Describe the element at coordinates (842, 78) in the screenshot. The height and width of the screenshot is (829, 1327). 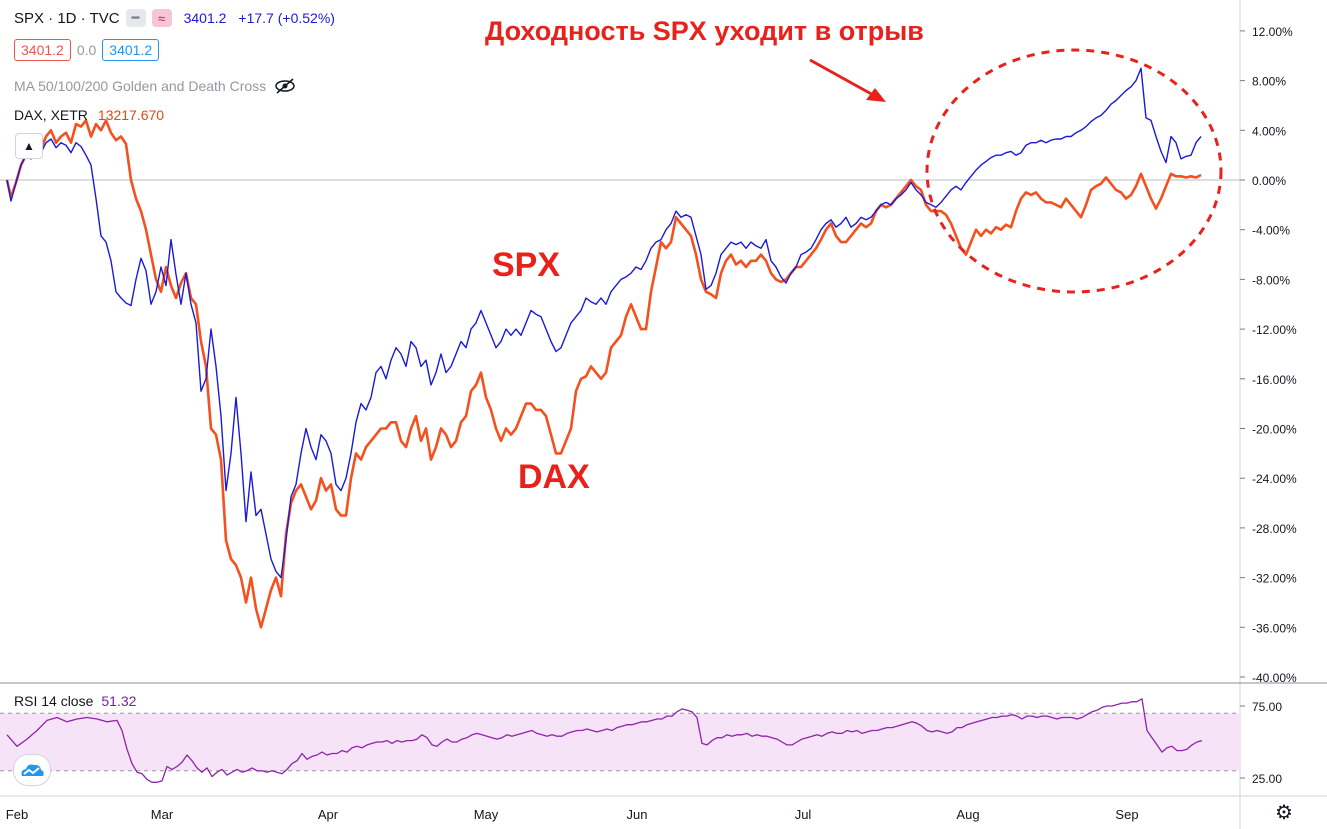
I see `annotation-arrow-shaft` at that location.